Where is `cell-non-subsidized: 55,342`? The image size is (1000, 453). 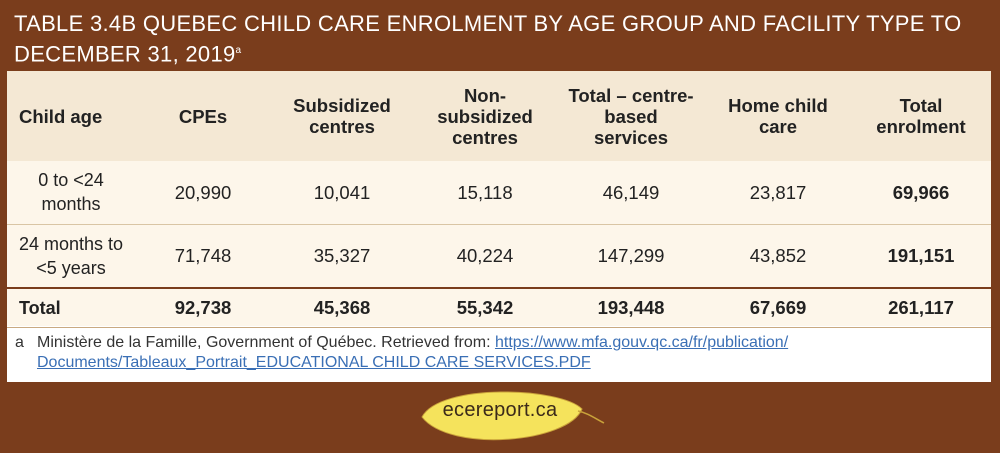
cell-non-subsidized: 55,342 is located at coordinates (485, 307).